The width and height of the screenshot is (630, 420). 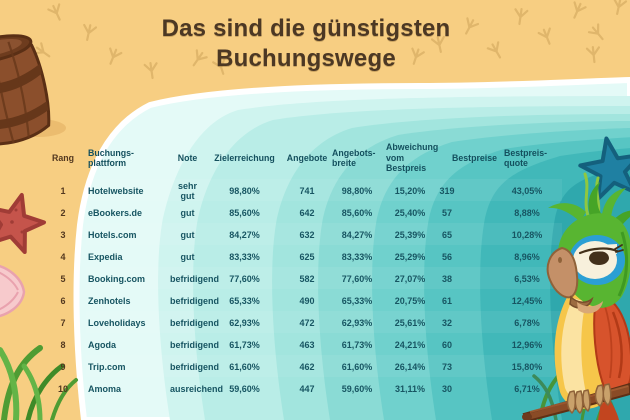 I want to click on table-cell: 625, so click(x=307, y=257).